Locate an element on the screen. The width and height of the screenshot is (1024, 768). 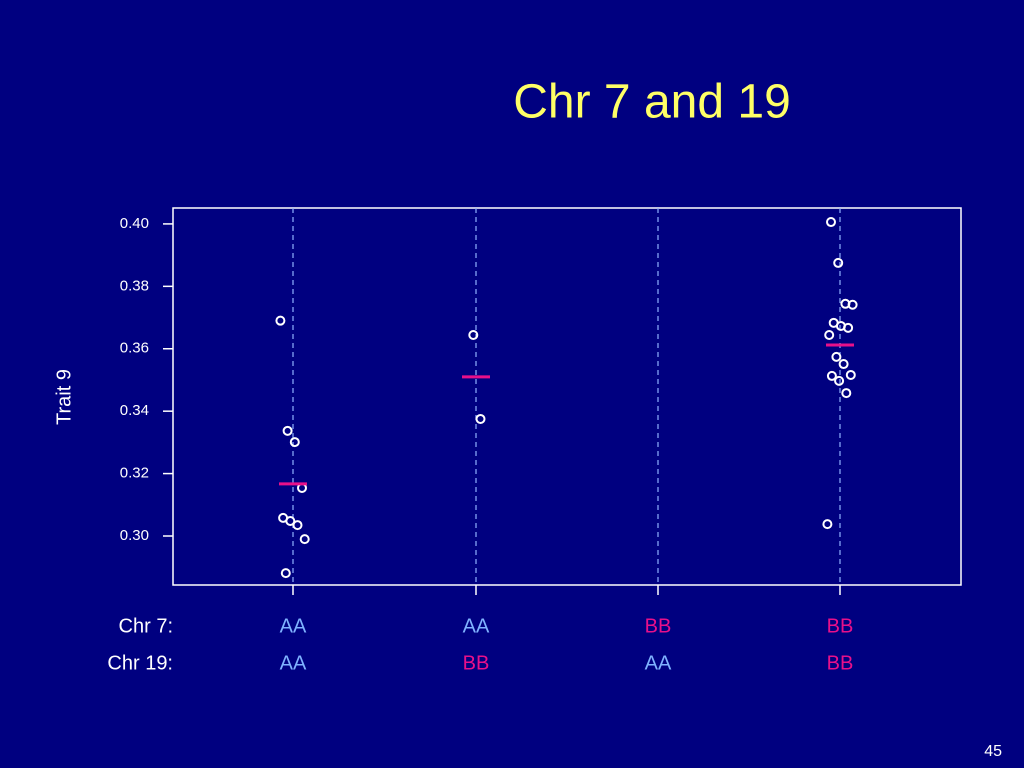
row-label: Chr 19: is located at coordinates (140, 663).